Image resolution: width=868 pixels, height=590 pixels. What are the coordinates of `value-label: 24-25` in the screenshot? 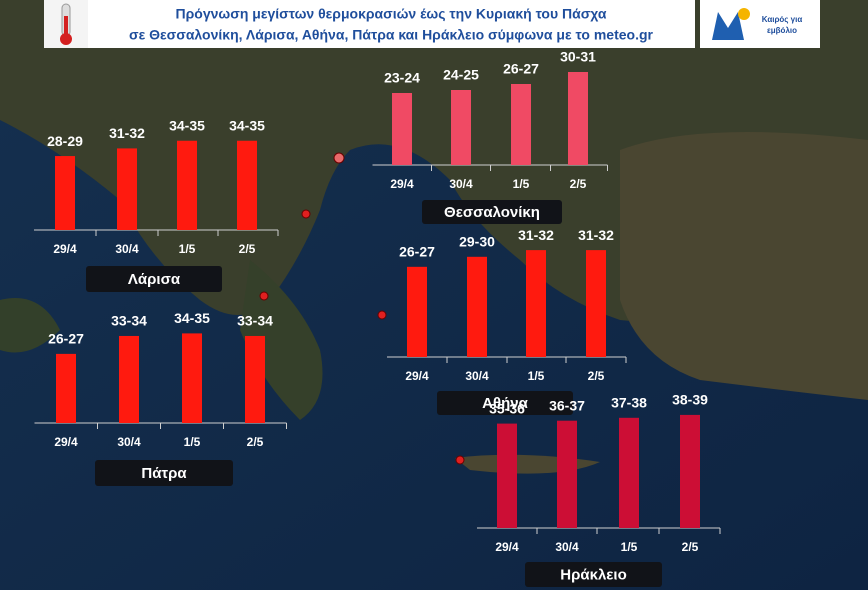 It's located at (461, 75).